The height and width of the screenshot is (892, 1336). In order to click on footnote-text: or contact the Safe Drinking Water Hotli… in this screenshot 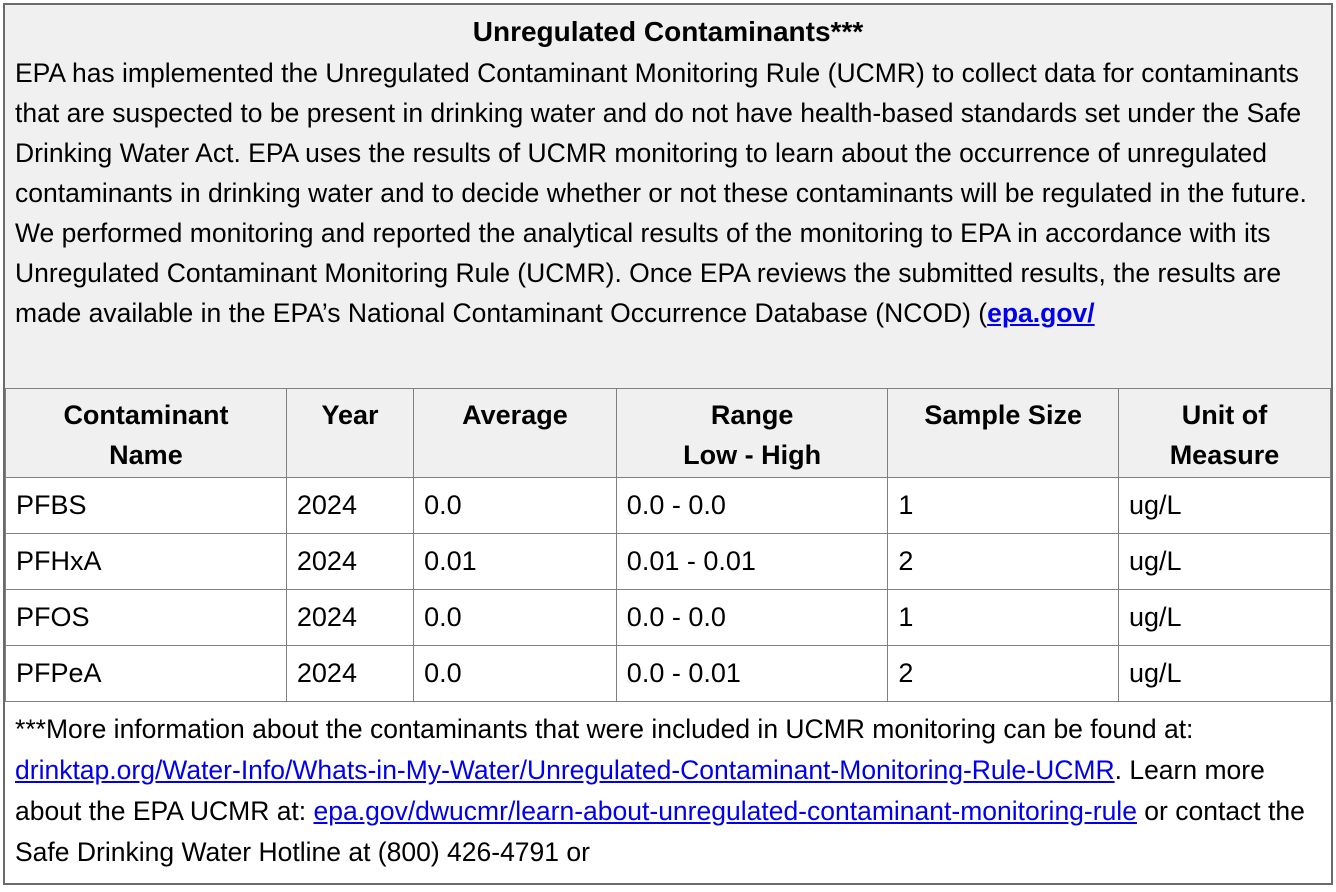, I will do `click(660, 831)`.